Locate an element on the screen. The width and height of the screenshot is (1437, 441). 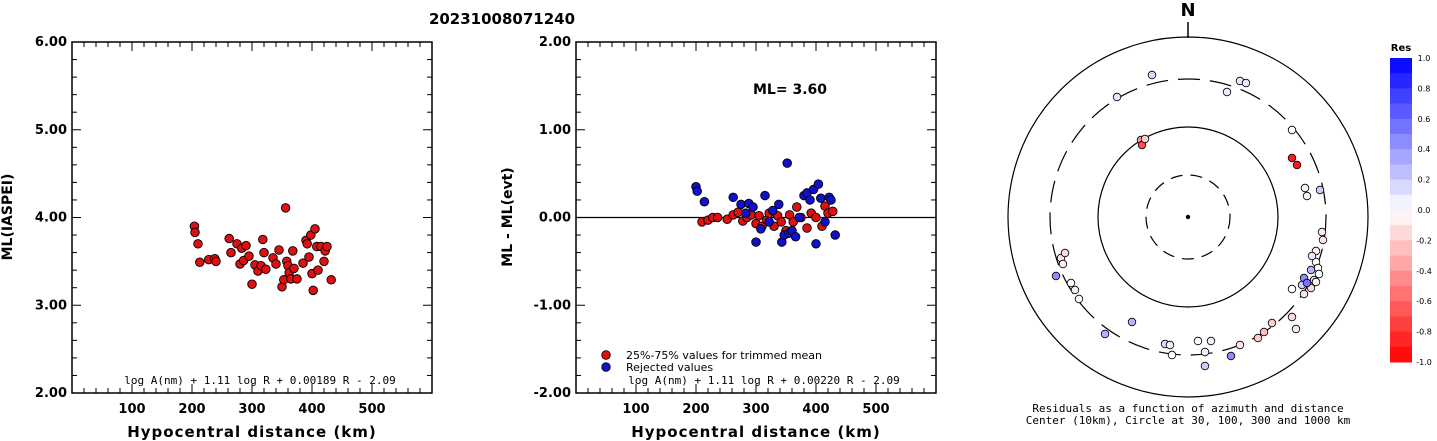
circle-30km is located at coordinates (1188, 217).